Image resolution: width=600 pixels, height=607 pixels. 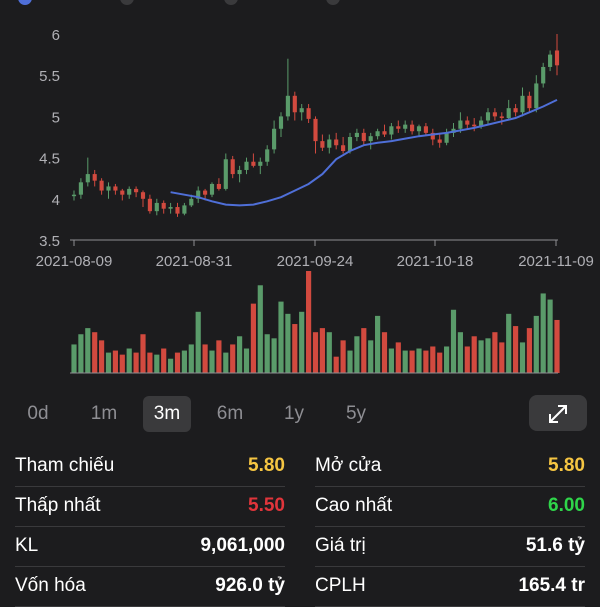 I want to click on x-tick-label: 2021-10-18, so click(x=435, y=261).